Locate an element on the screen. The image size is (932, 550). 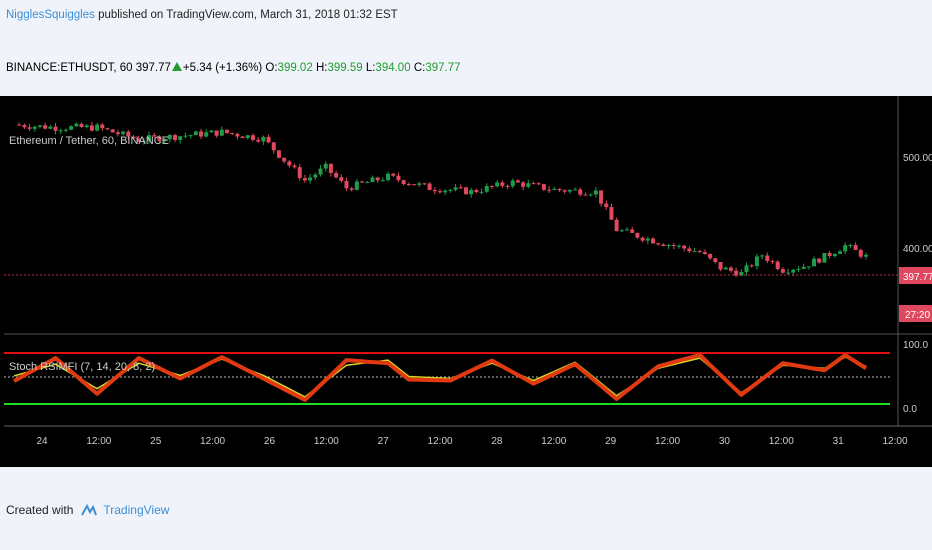
time-tick-label: 24 is located at coordinates (42, 441).